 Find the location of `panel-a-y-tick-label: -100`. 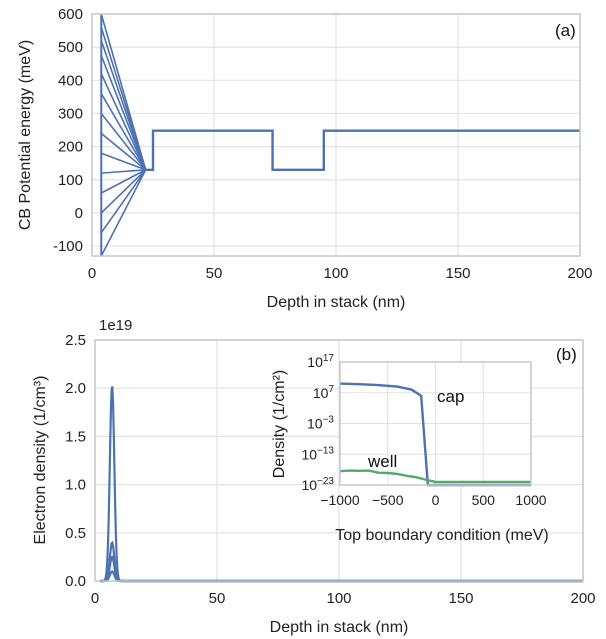

panel-a-y-tick-label: -100 is located at coordinates (68, 246).